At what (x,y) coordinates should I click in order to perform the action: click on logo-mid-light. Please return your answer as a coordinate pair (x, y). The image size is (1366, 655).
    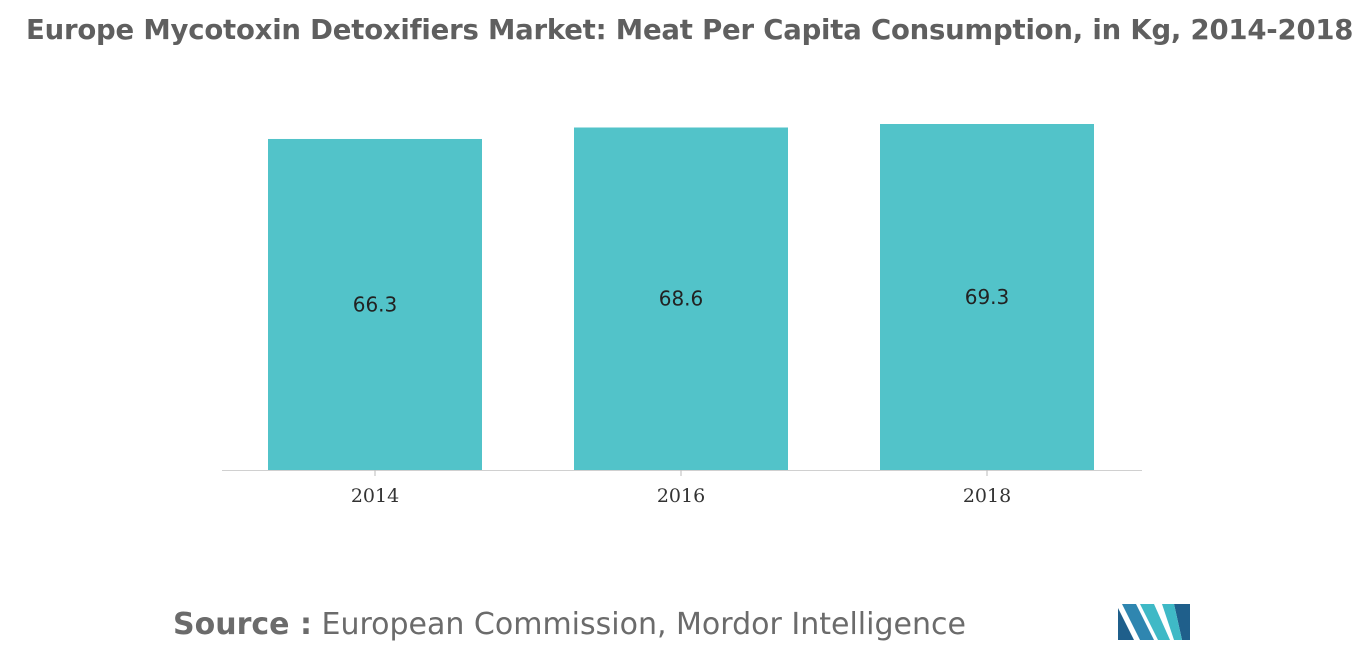
    Looking at the image, I should click on (1155, 622).